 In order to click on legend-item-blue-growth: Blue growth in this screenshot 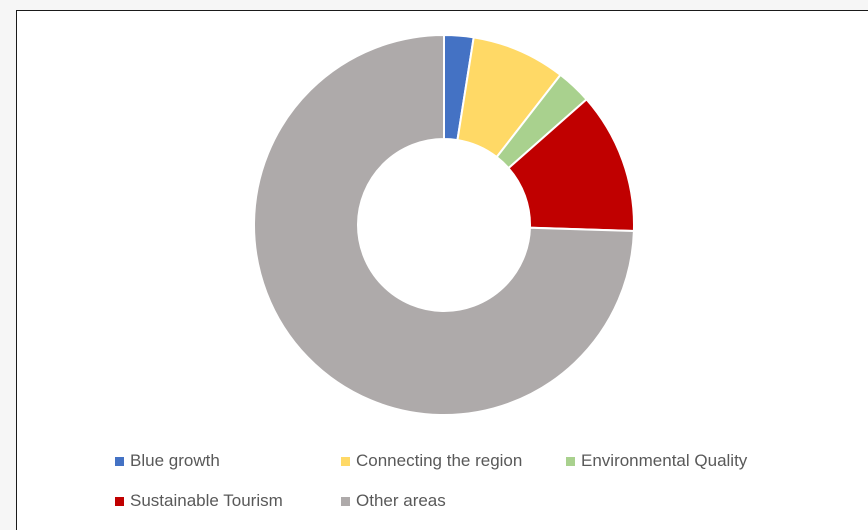, I will do `click(167, 461)`.